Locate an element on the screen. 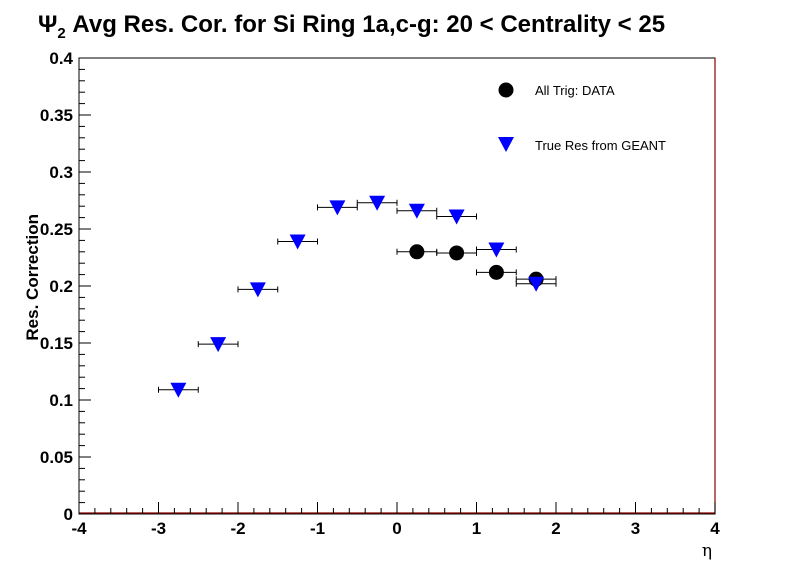 This screenshot has width=796, height=572. y-tick-label: 0.2 is located at coordinates (61, 286).